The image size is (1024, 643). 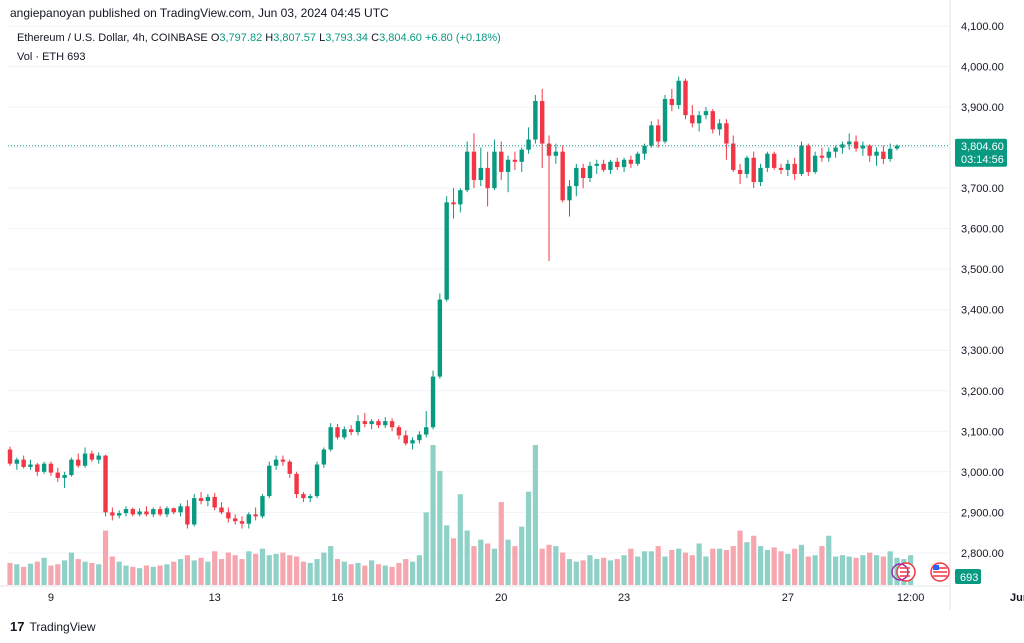 I want to click on time-tick-label: 27, so click(x=788, y=598).